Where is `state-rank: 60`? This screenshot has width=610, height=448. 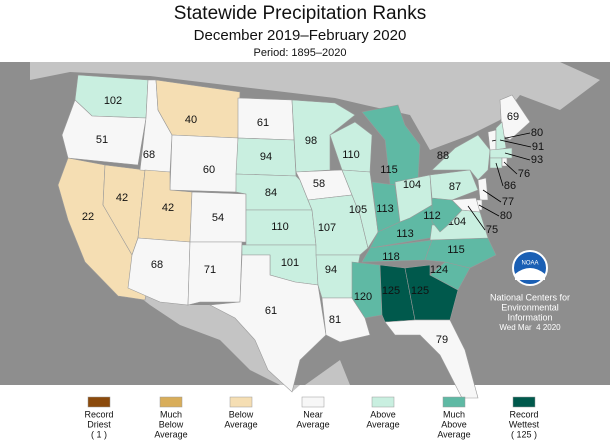
state-rank: 60 is located at coordinates (209, 170).